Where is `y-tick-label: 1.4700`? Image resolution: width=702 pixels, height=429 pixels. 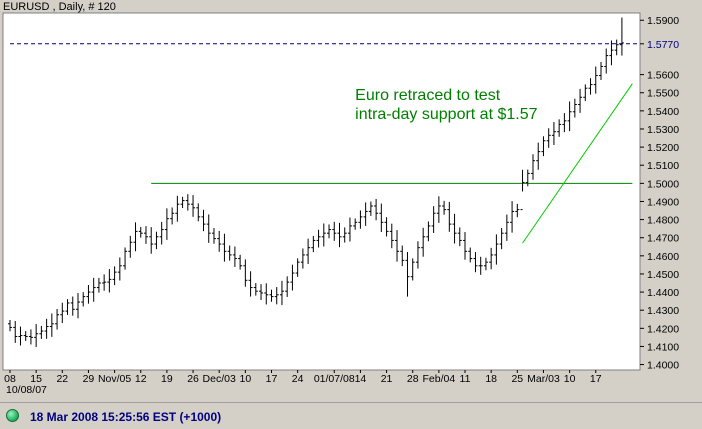 y-tick-label: 1.4700 is located at coordinates (663, 239).